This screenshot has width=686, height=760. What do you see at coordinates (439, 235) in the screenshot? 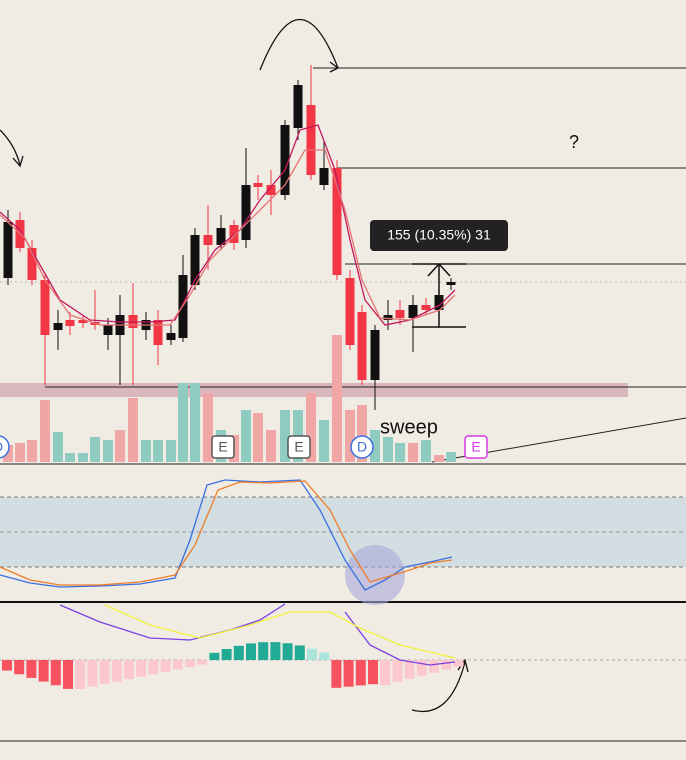
I see `tooltip-box` at bounding box center [439, 235].